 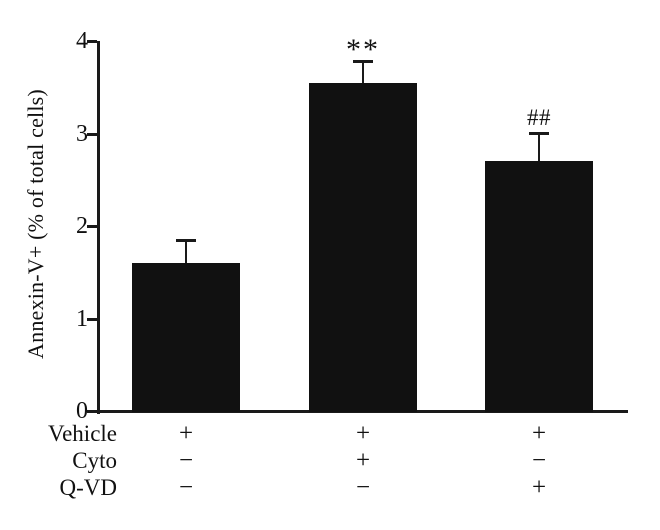 What do you see at coordinates (98, 227) in the screenshot?
I see `y-axis-line` at bounding box center [98, 227].